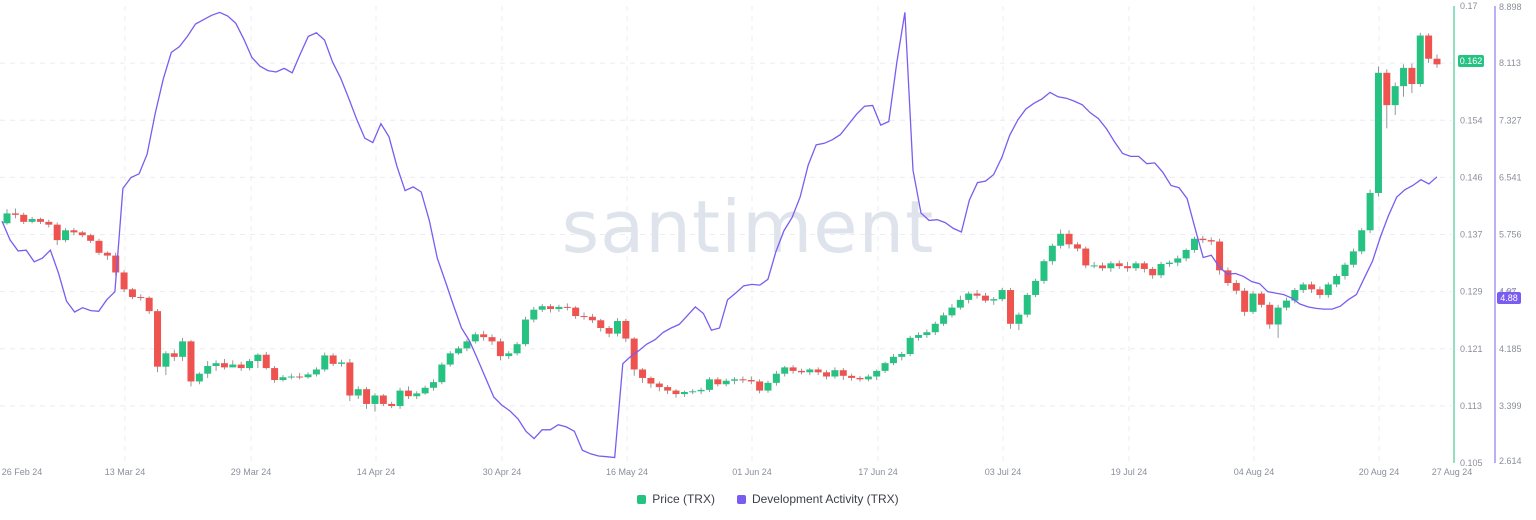 This screenshot has height=520, width=1536. I want to click on legend-item-dev: Development Activity (TRX), so click(817, 499).